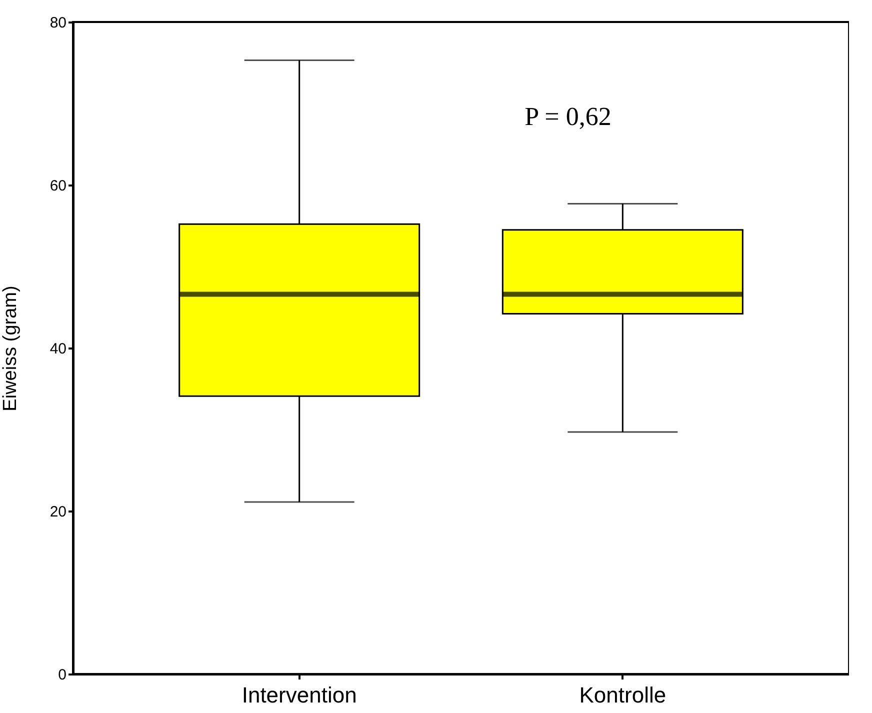  What do you see at coordinates (10, 349) in the screenshot?
I see `y-axis-title: Eiweiss (gram)` at bounding box center [10, 349].